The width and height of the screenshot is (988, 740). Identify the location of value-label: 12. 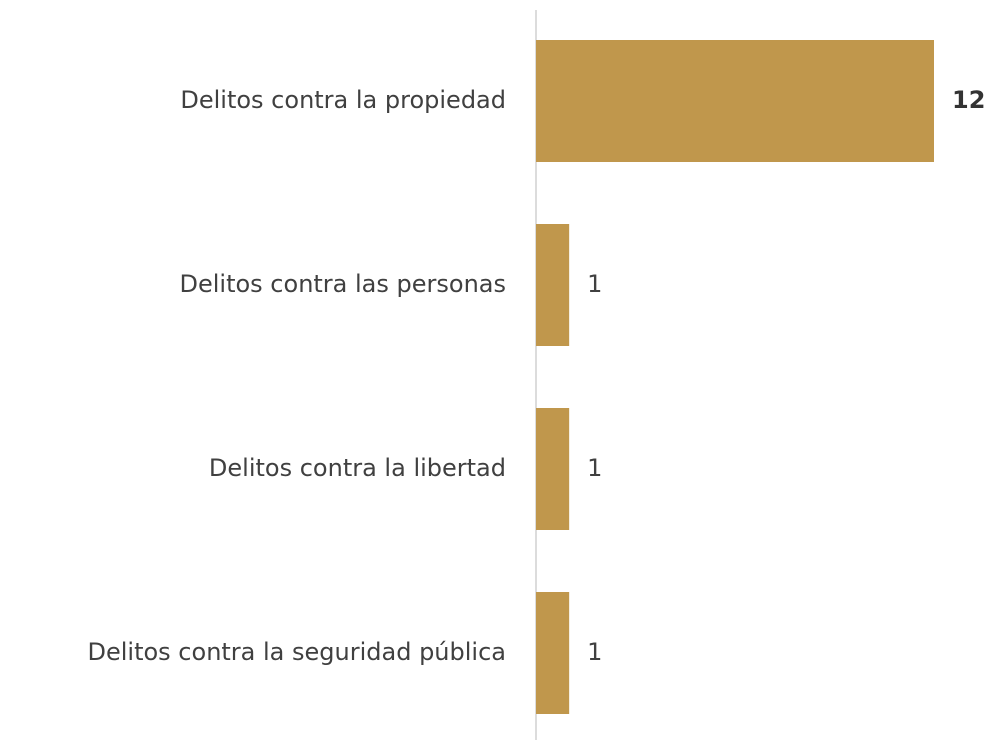
(968, 100).